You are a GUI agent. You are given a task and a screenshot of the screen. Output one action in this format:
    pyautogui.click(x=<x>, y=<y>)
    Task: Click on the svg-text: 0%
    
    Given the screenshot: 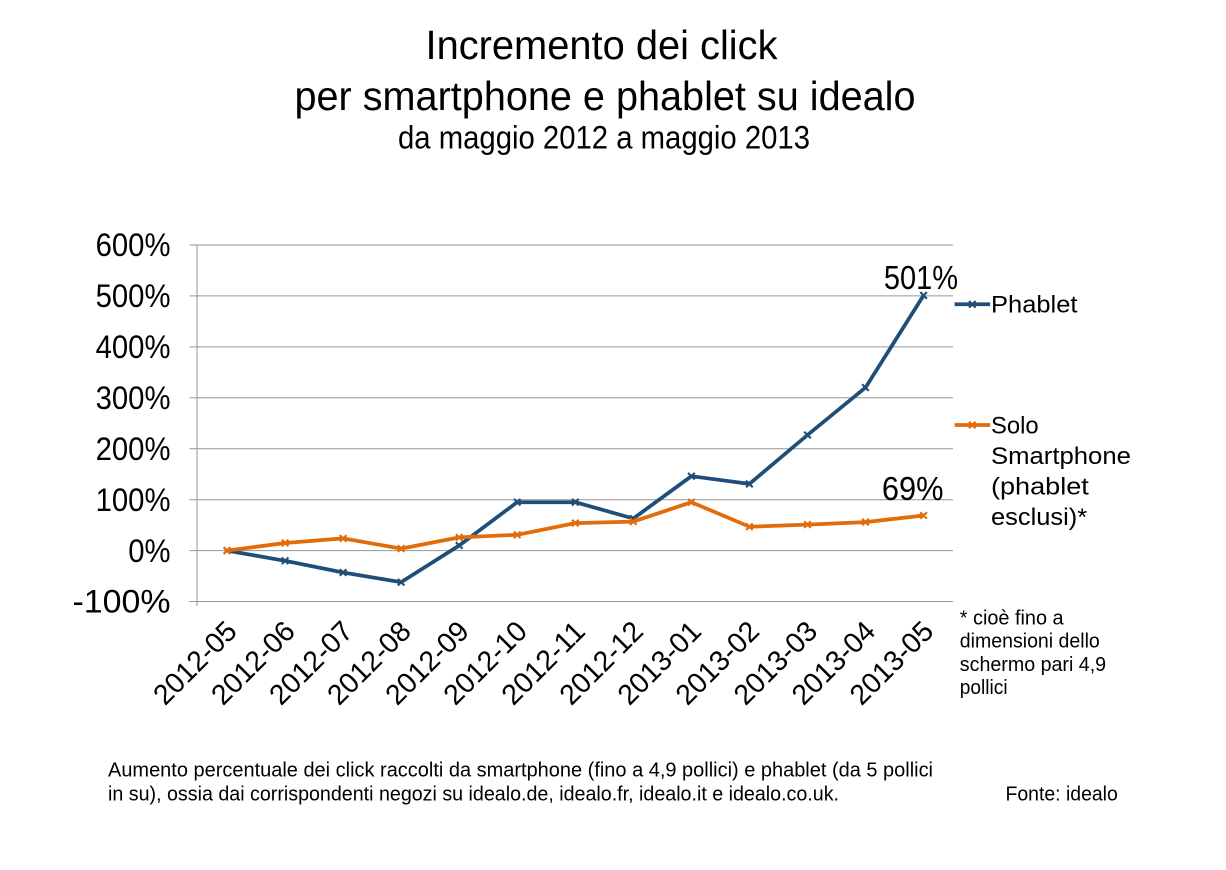 What is the action you would take?
    pyautogui.click(x=149, y=551)
    